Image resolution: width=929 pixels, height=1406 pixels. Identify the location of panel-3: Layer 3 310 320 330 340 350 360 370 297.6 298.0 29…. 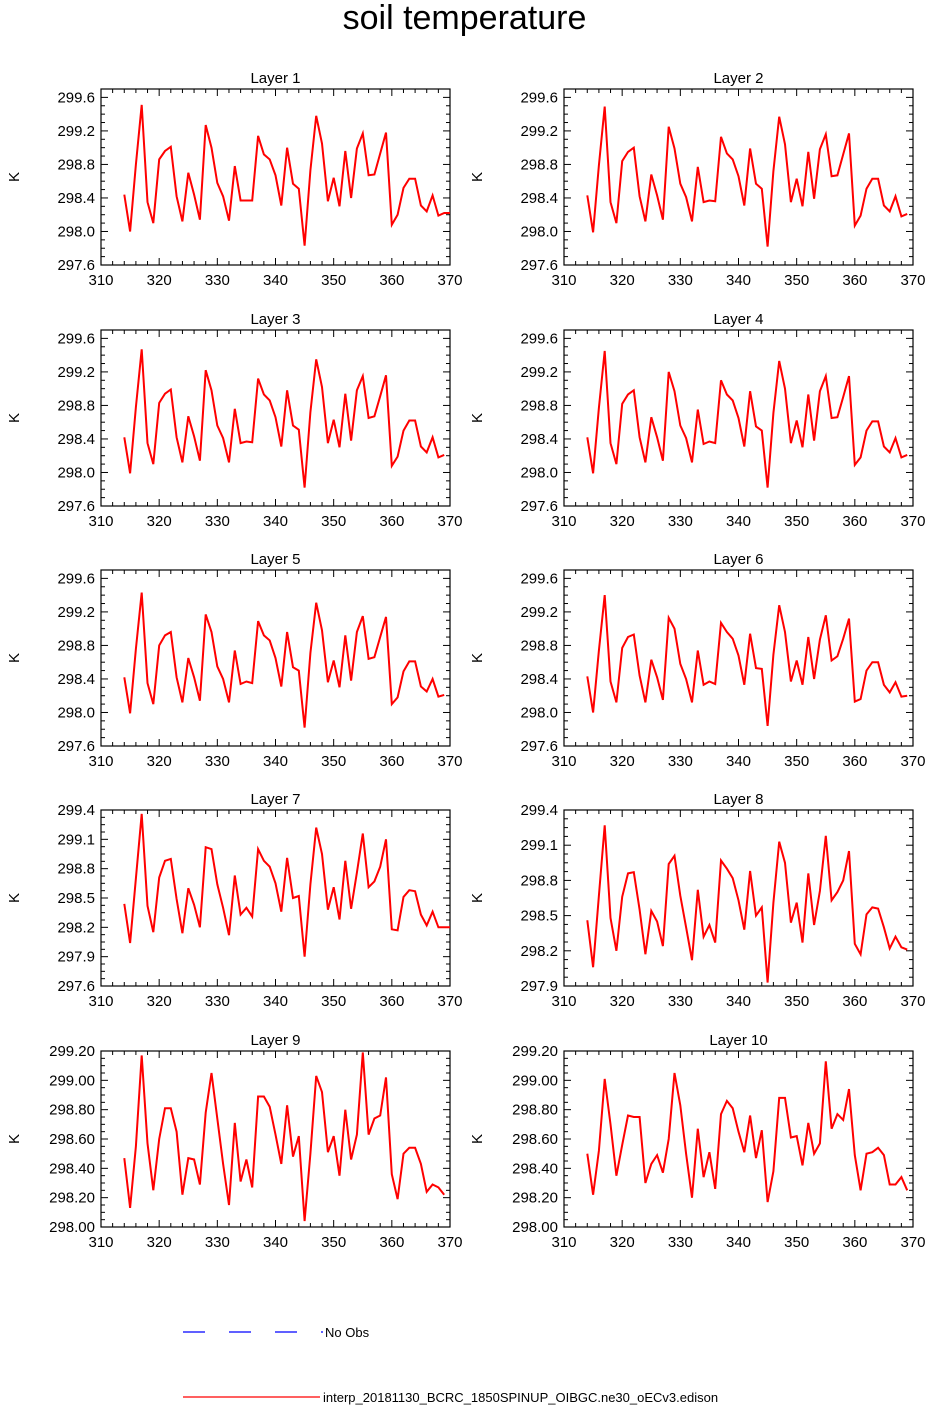
(234, 420).